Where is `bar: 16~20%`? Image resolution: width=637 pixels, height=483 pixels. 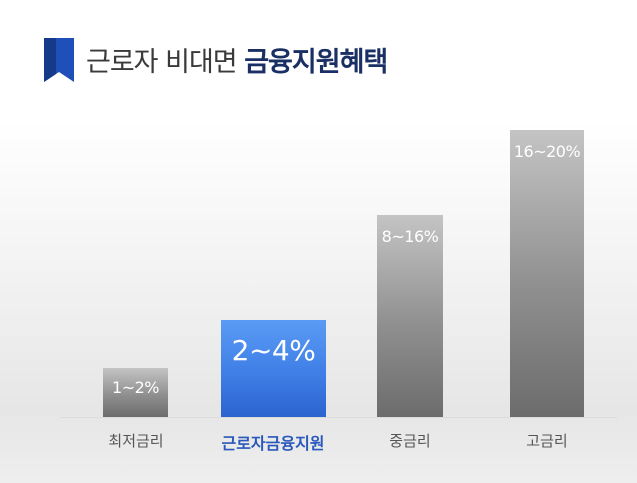 bar: 16~20% is located at coordinates (547, 273).